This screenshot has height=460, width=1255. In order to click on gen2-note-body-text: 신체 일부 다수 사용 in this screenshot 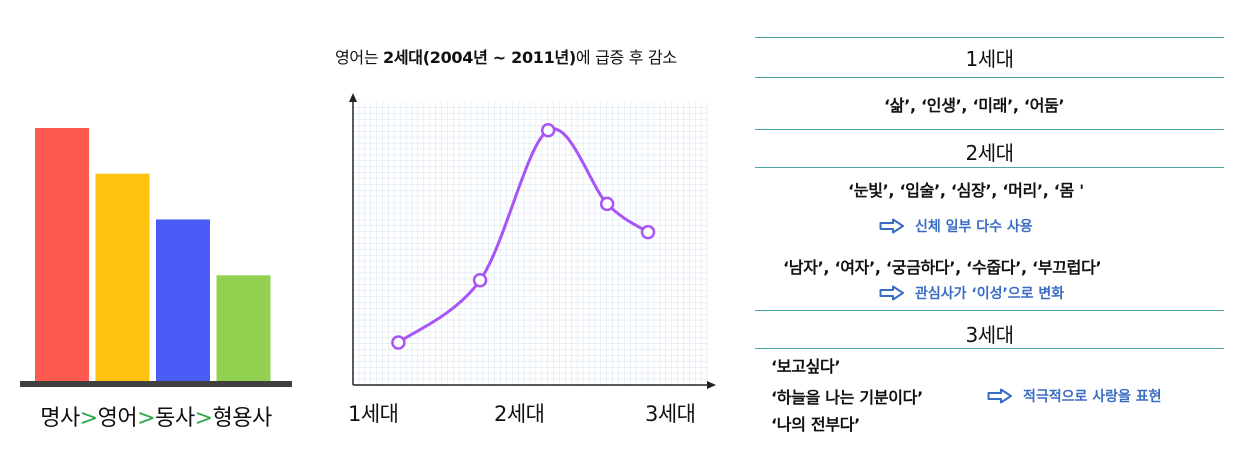, I will do `click(974, 227)`.